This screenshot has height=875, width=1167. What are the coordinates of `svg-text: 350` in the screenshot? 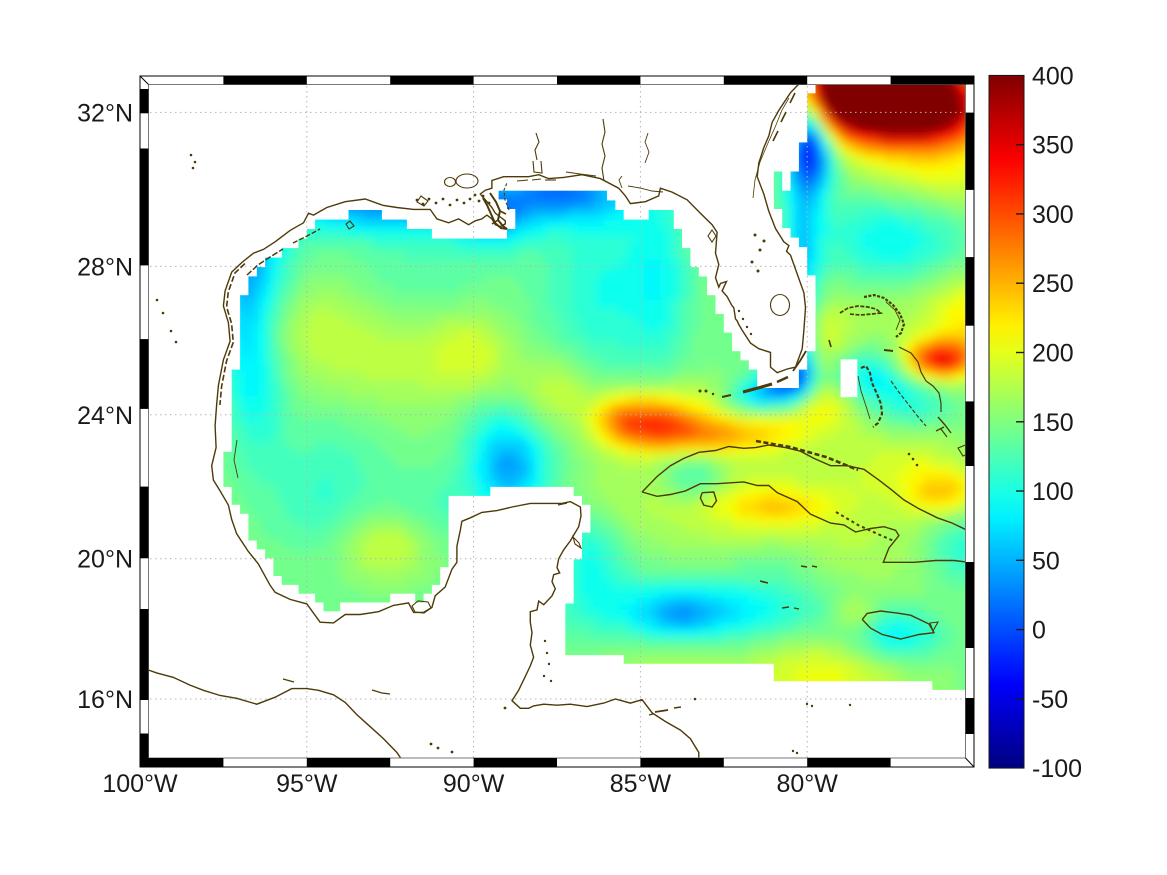 It's located at (1053, 146).